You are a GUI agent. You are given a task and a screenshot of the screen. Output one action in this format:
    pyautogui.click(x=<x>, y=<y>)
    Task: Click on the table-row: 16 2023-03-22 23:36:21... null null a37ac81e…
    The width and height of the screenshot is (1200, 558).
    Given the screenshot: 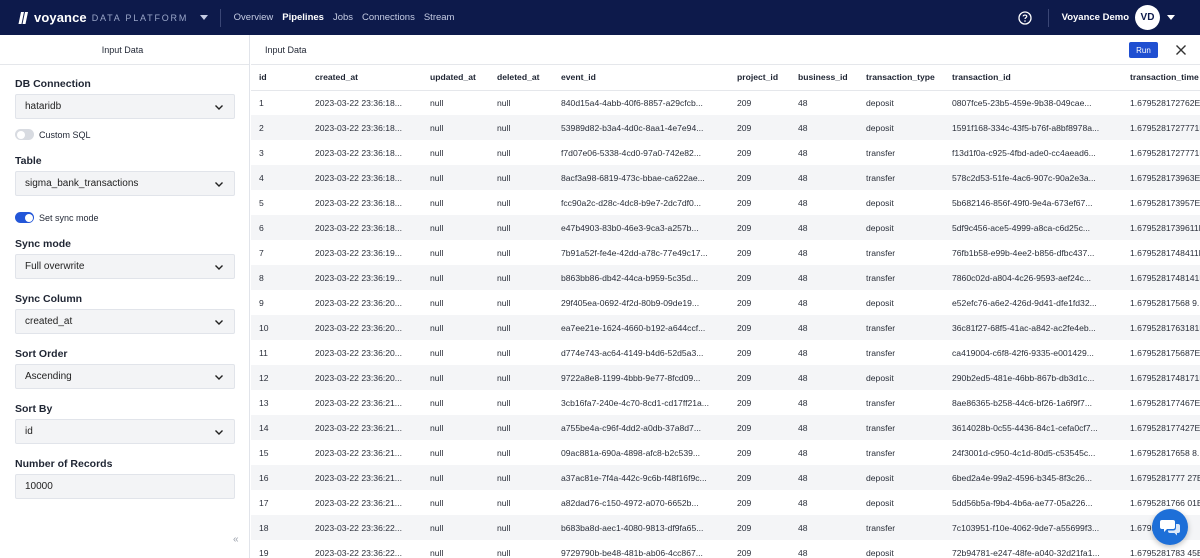 What is the action you would take?
    pyautogui.click(x=725, y=477)
    